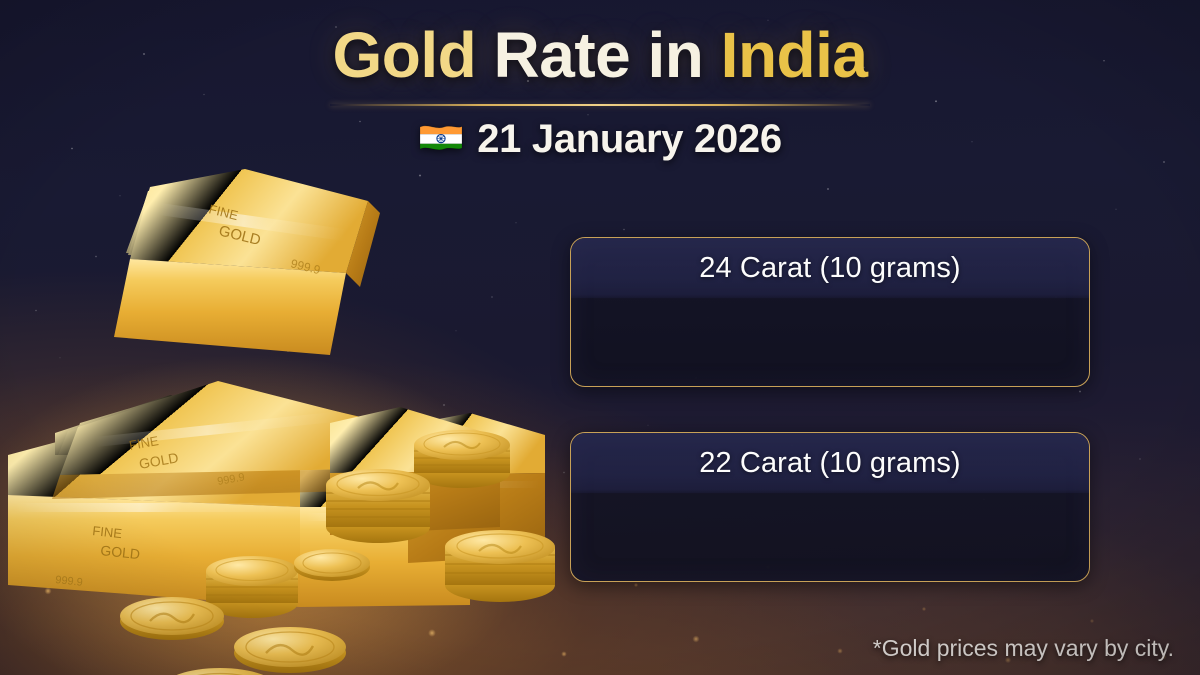 This screenshot has width=1200, height=675. I want to click on svg-text: FINE, so click(107, 532).